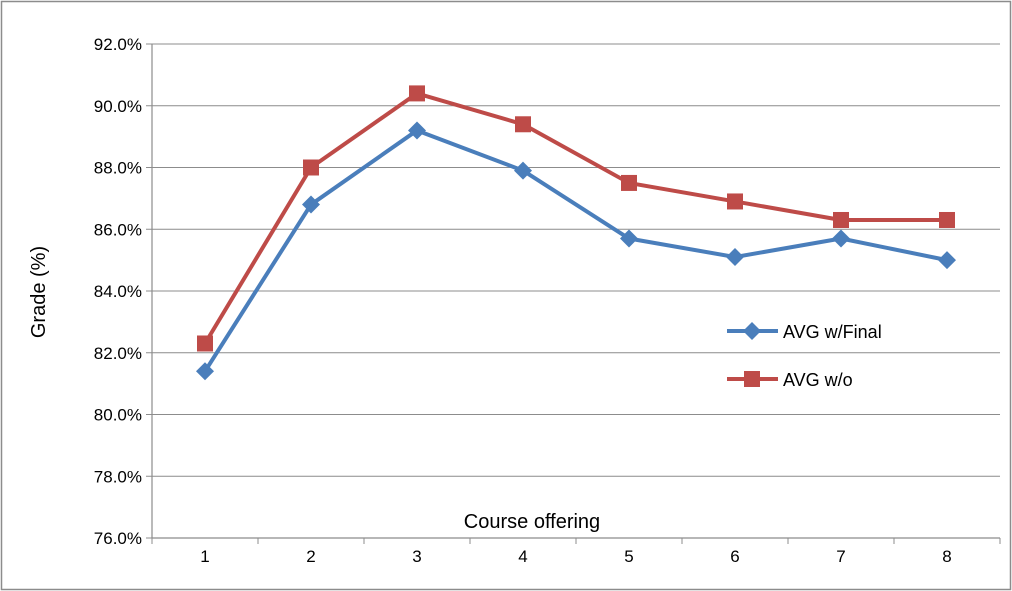  I want to click on x-tick-labels: 1 2 3 4 5 6 7 8, so click(575, 556).